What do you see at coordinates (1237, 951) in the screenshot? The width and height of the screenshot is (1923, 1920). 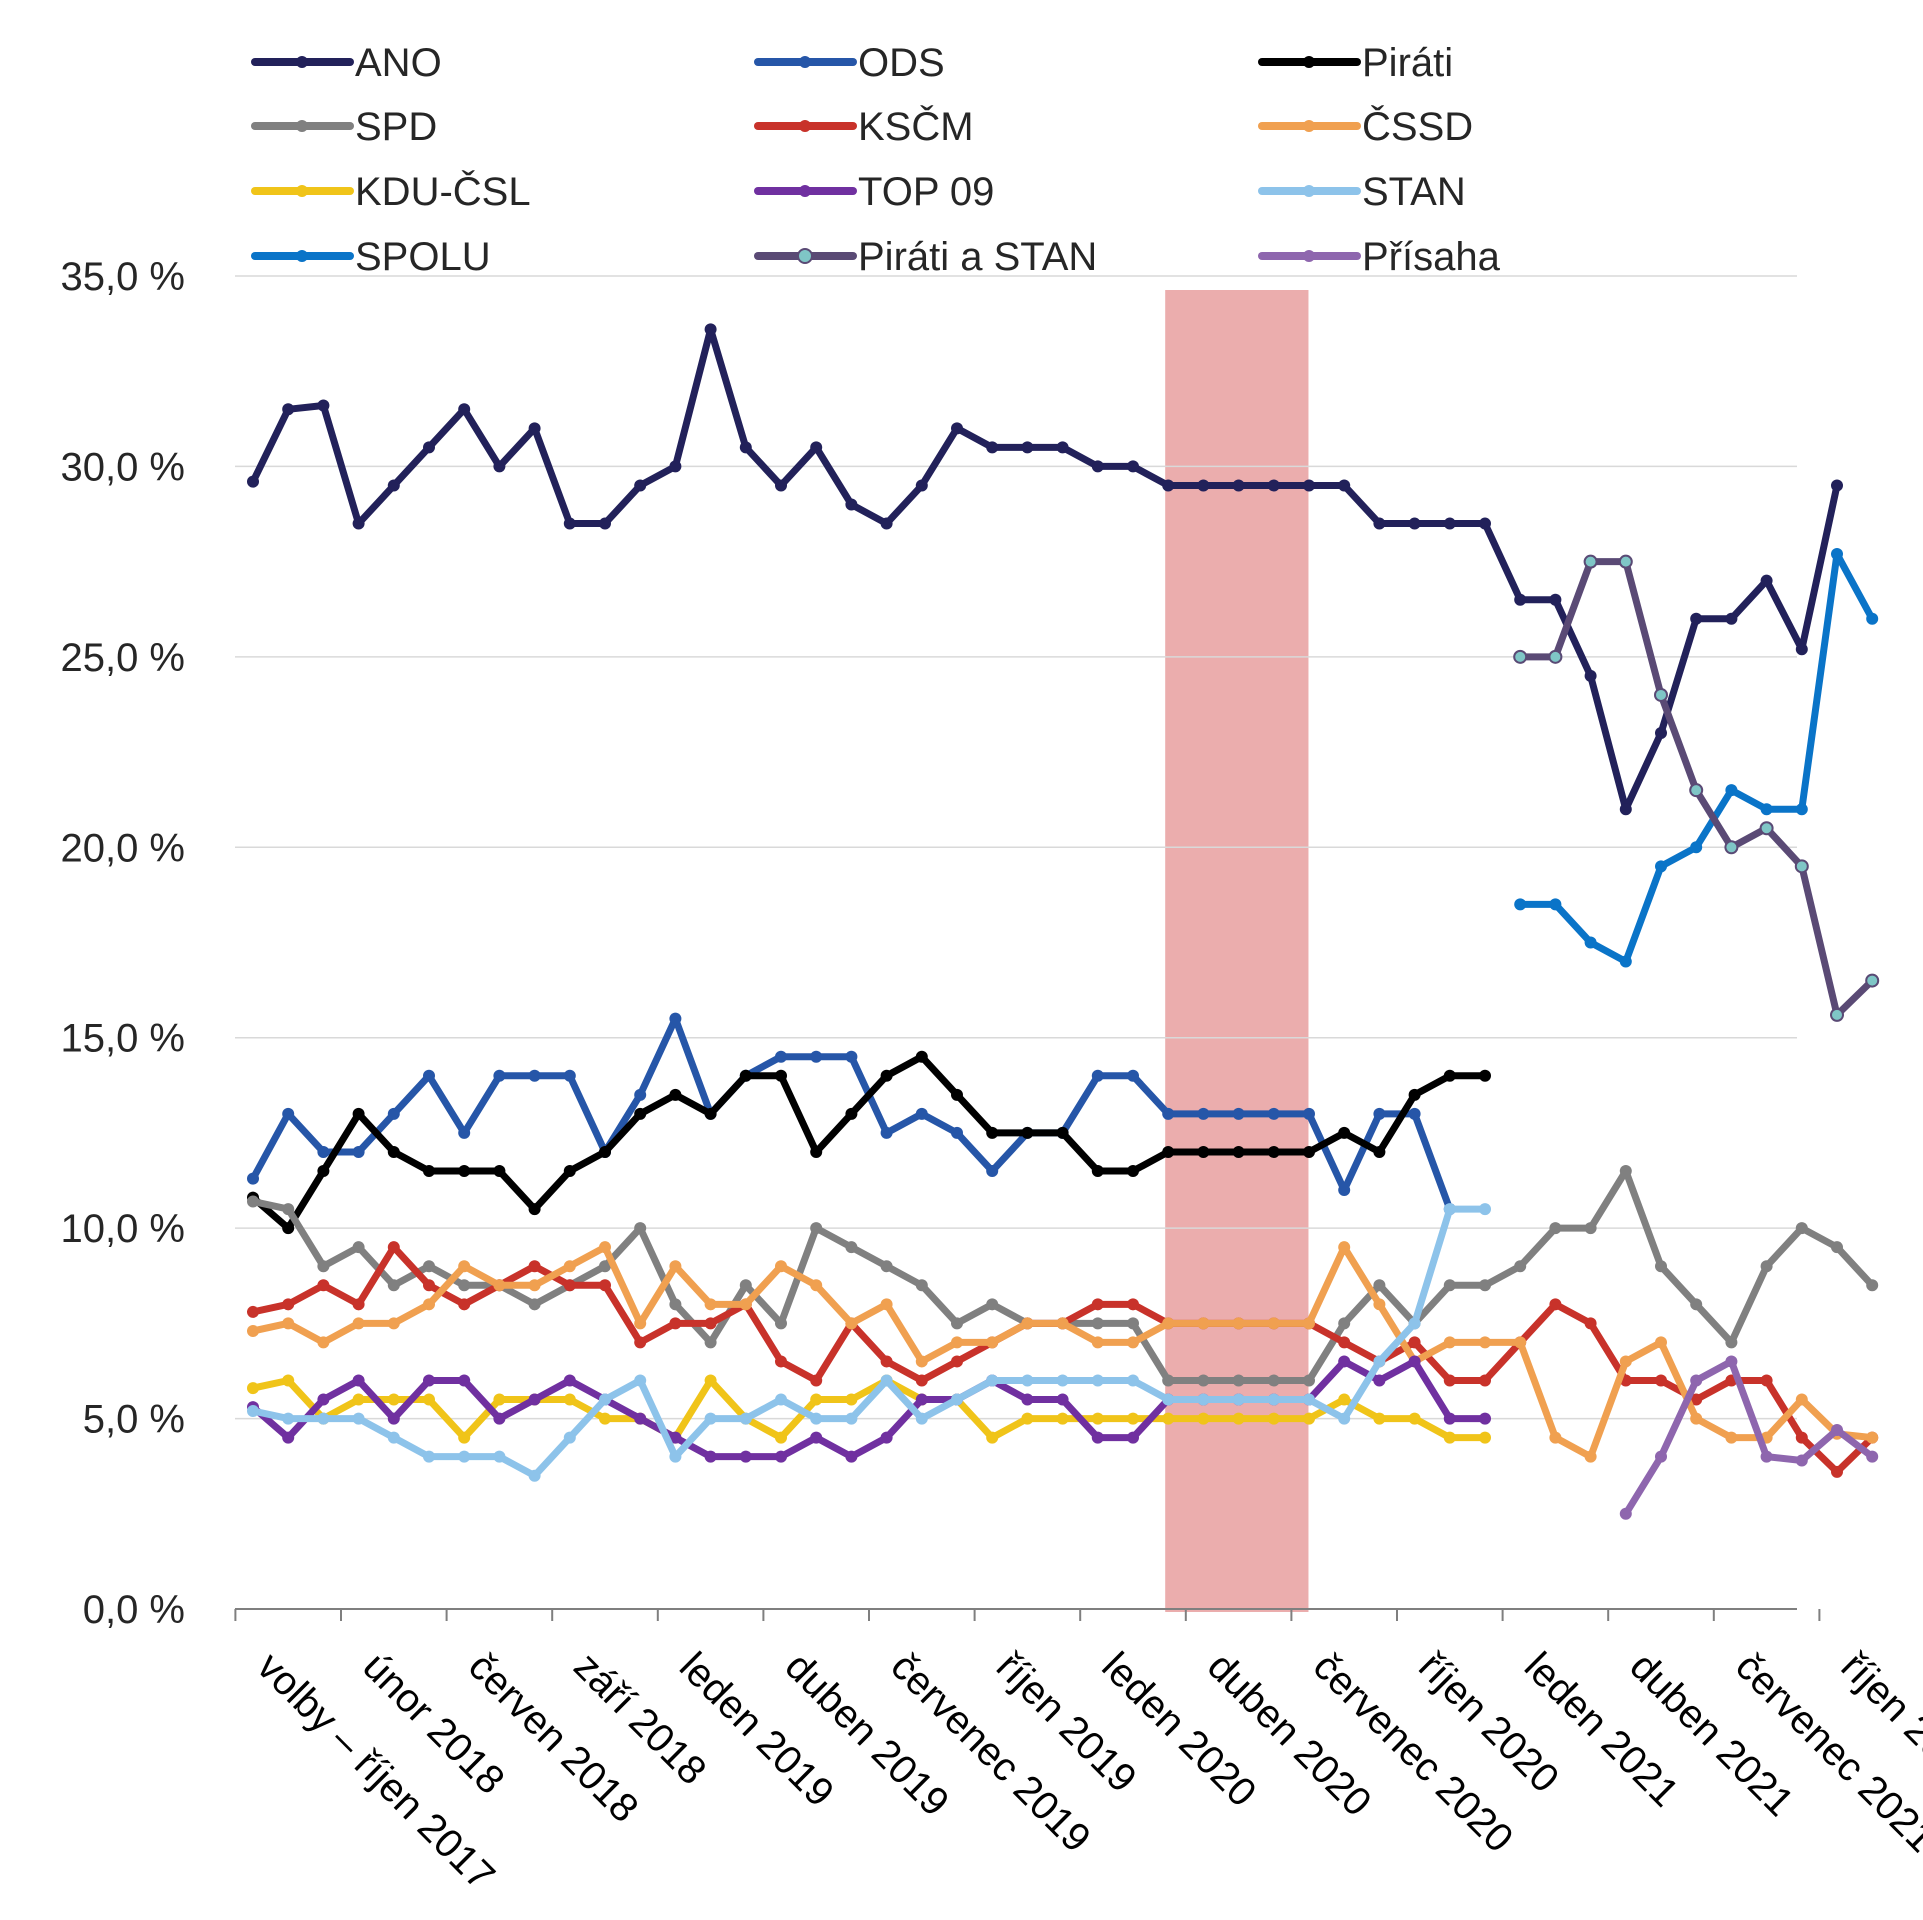 I see `highlight-band-layer` at bounding box center [1237, 951].